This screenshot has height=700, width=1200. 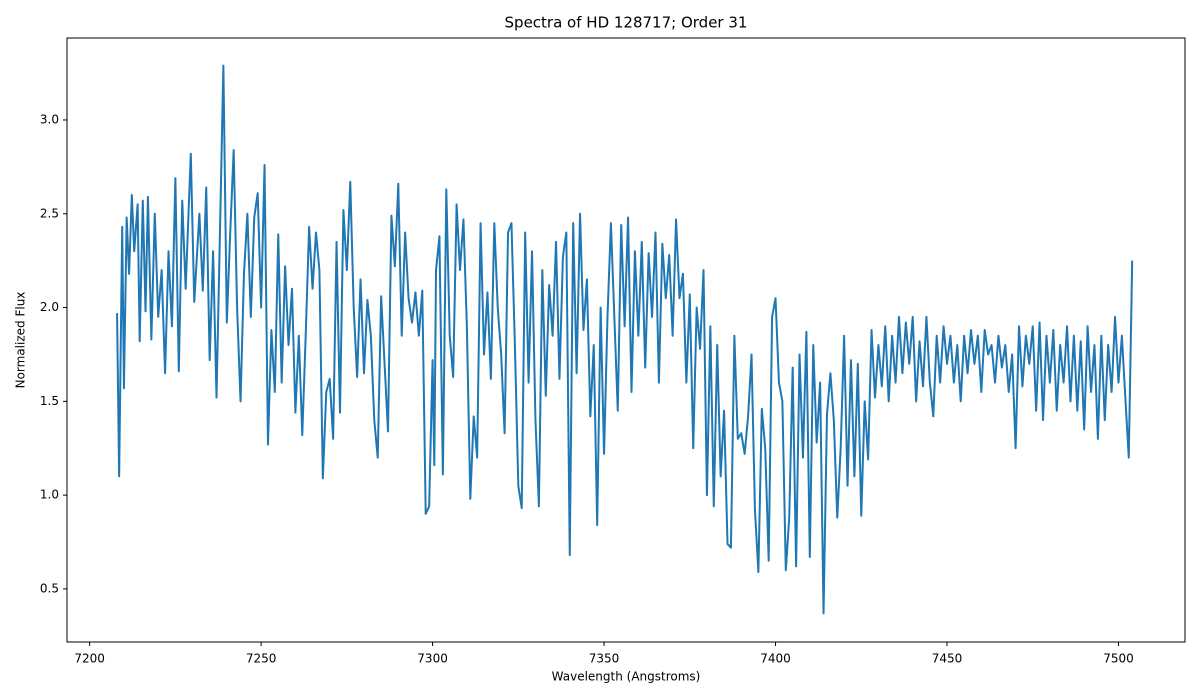 I want to click on x-tick-label: 7200, so click(x=89, y=659).